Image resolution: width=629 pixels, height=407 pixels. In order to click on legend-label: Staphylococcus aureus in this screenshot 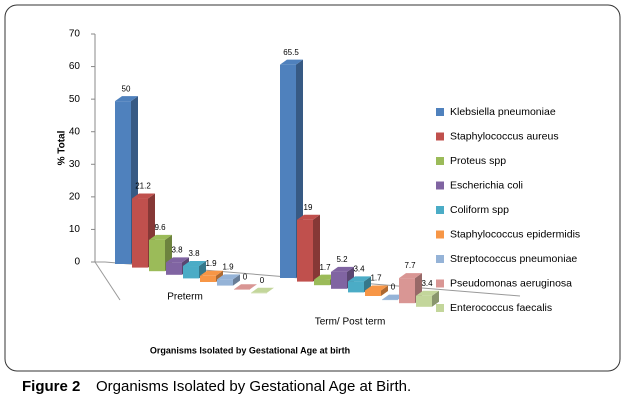, I will do `click(504, 136)`.